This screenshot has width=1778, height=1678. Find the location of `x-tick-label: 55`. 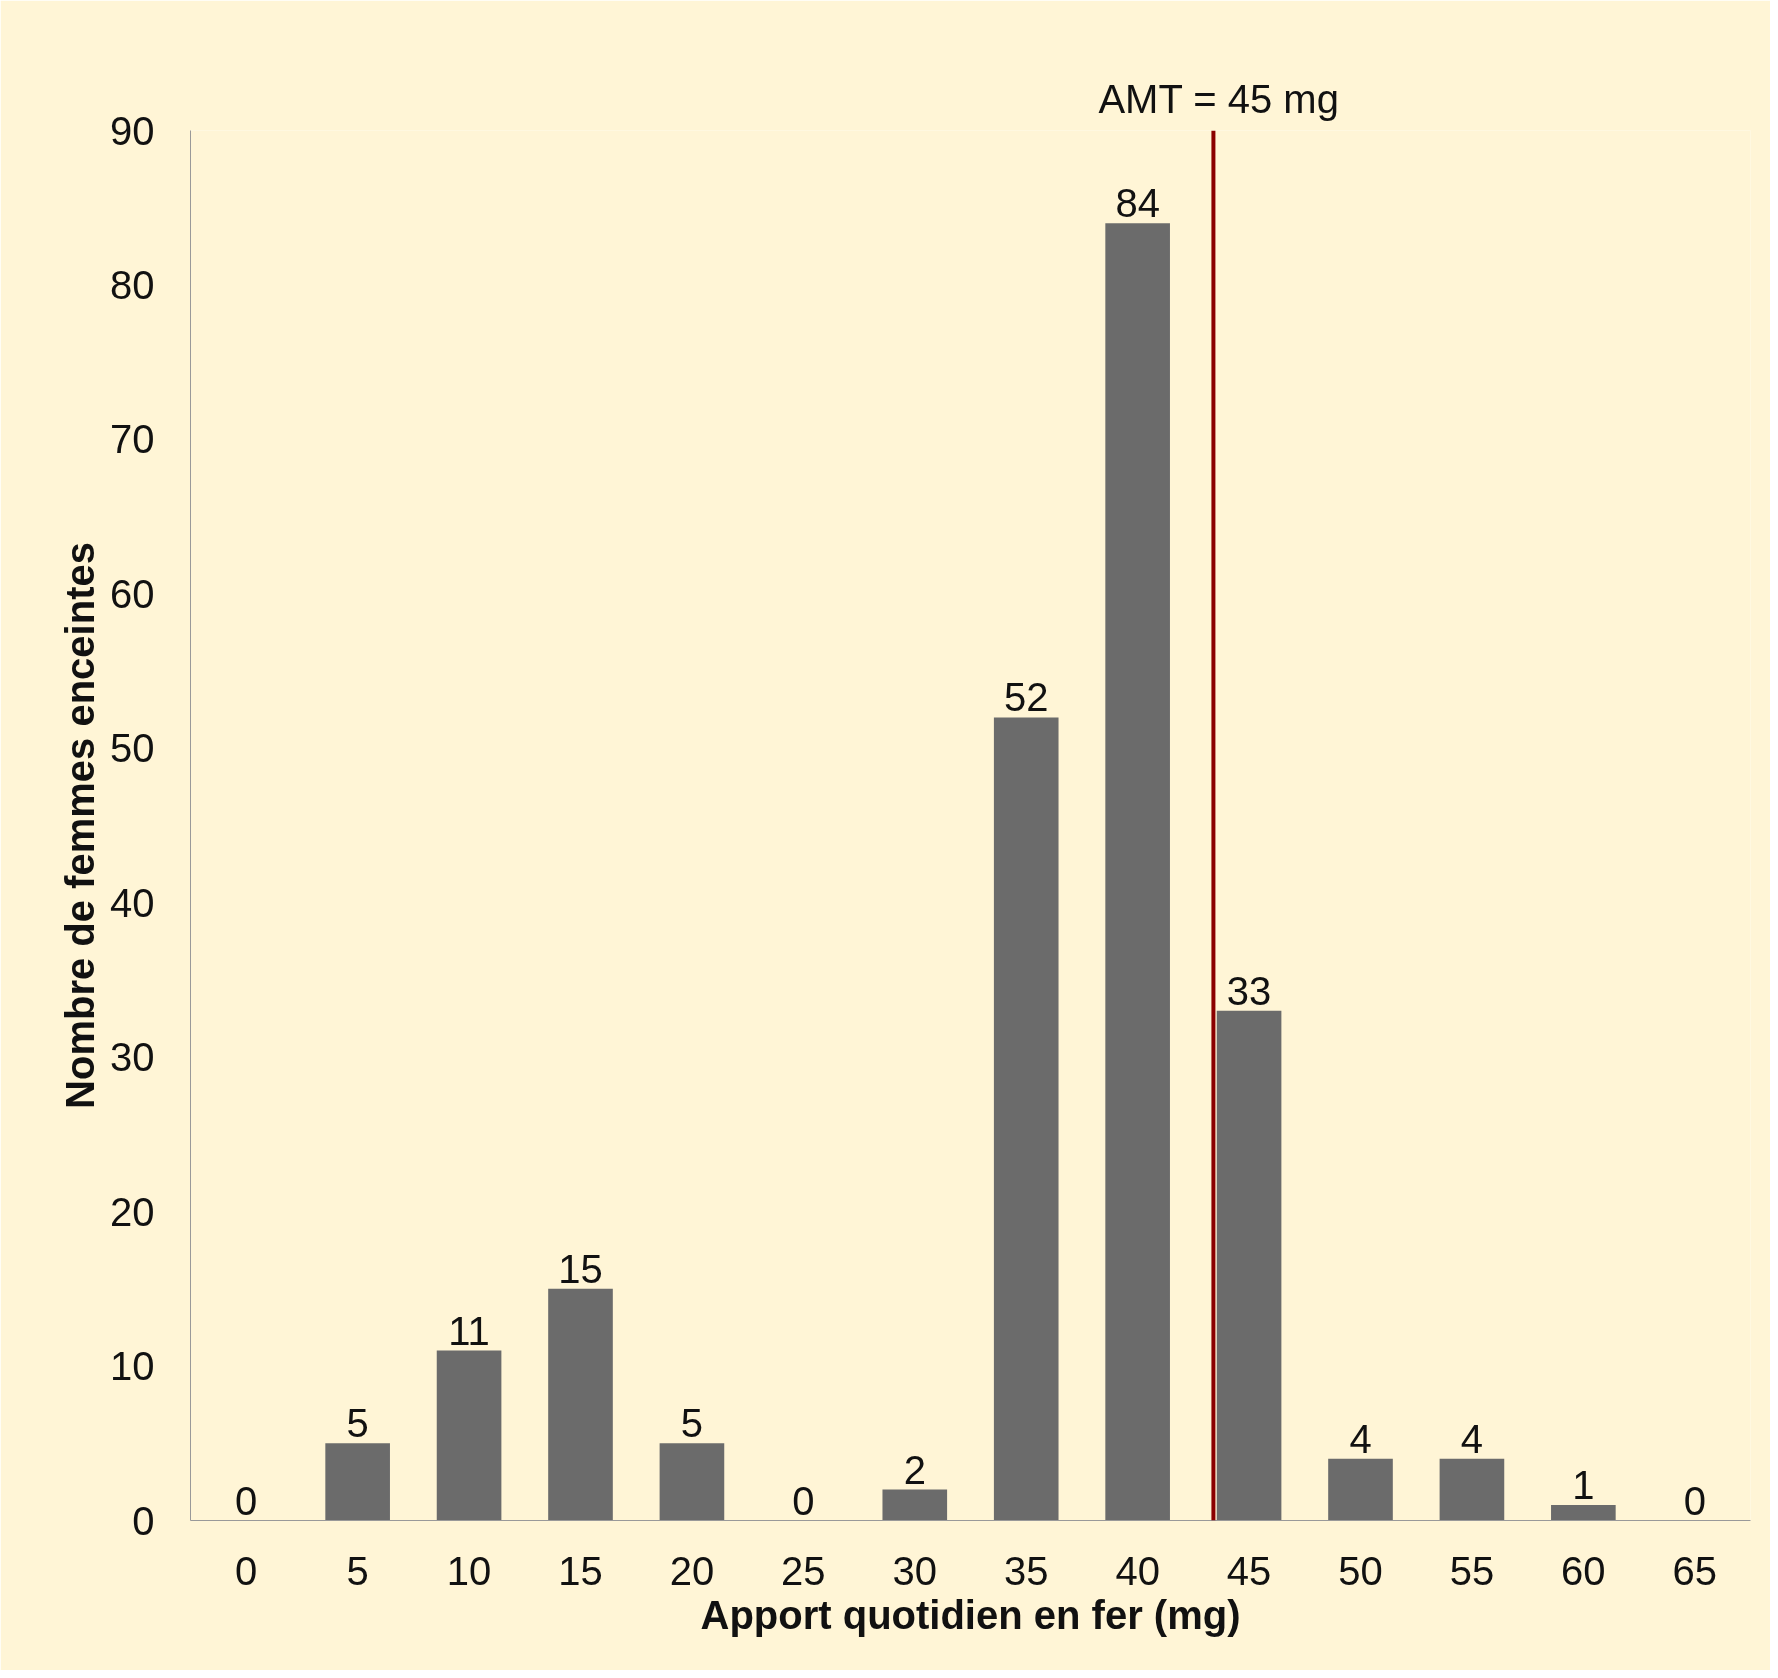

x-tick-label: 55 is located at coordinates (1472, 1570).